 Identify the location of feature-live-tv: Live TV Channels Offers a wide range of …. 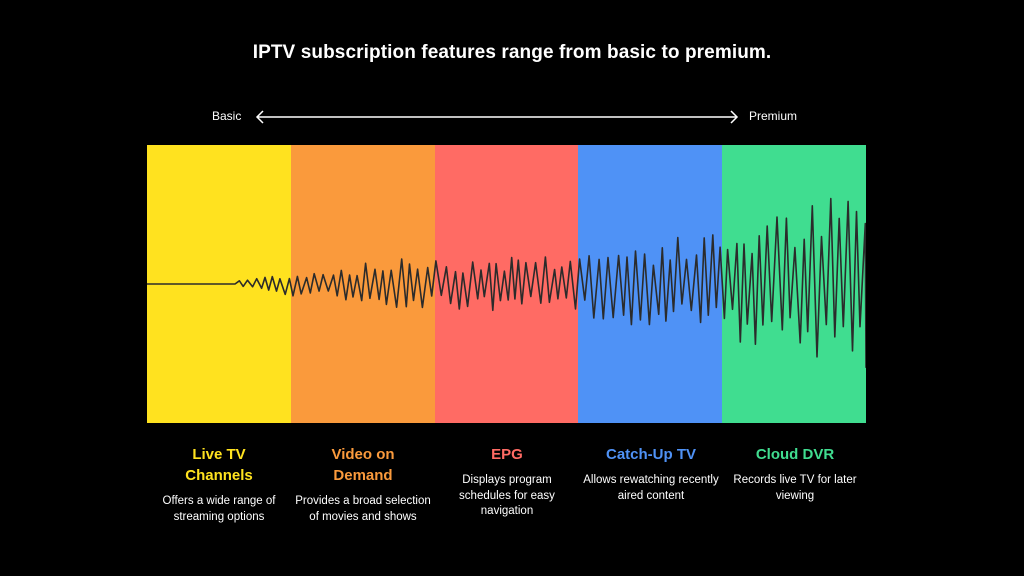
(219, 484).